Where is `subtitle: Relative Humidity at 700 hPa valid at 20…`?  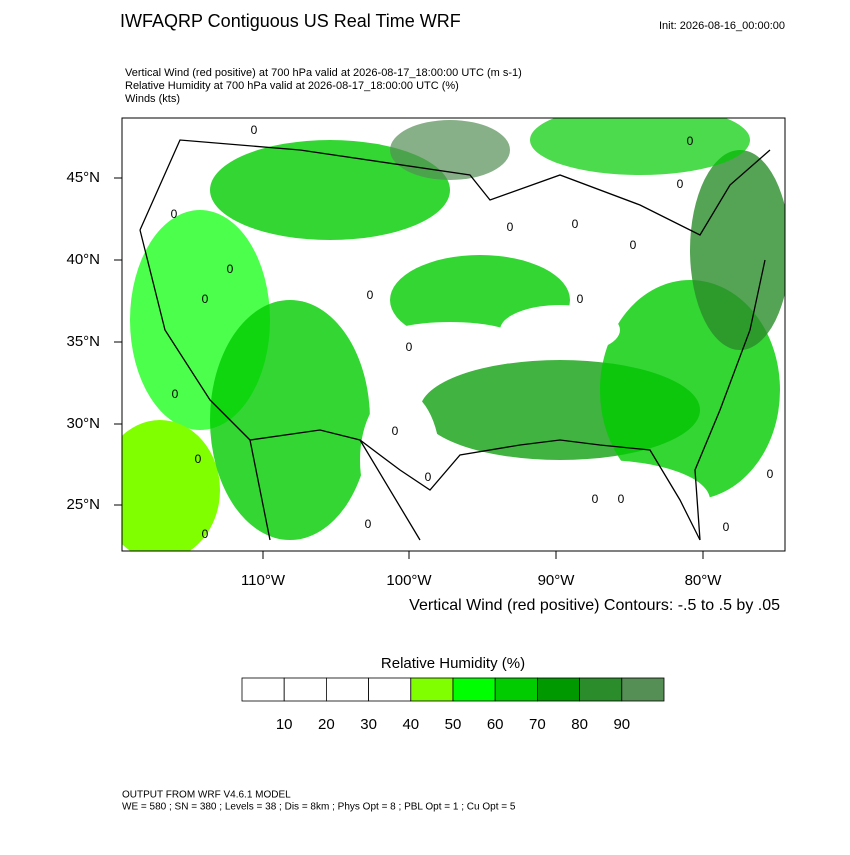
subtitle: Relative Humidity at 700 hPa valid at 20… is located at coordinates (292, 86).